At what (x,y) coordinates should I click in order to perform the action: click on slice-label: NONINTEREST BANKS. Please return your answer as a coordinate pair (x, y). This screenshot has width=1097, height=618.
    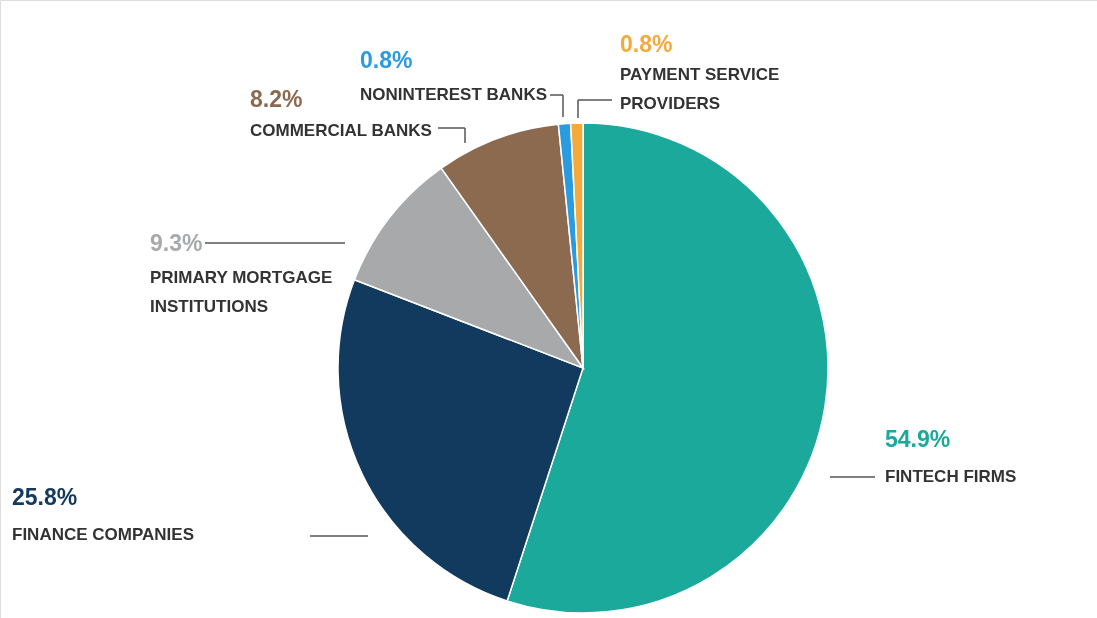
    Looking at the image, I should click on (454, 94).